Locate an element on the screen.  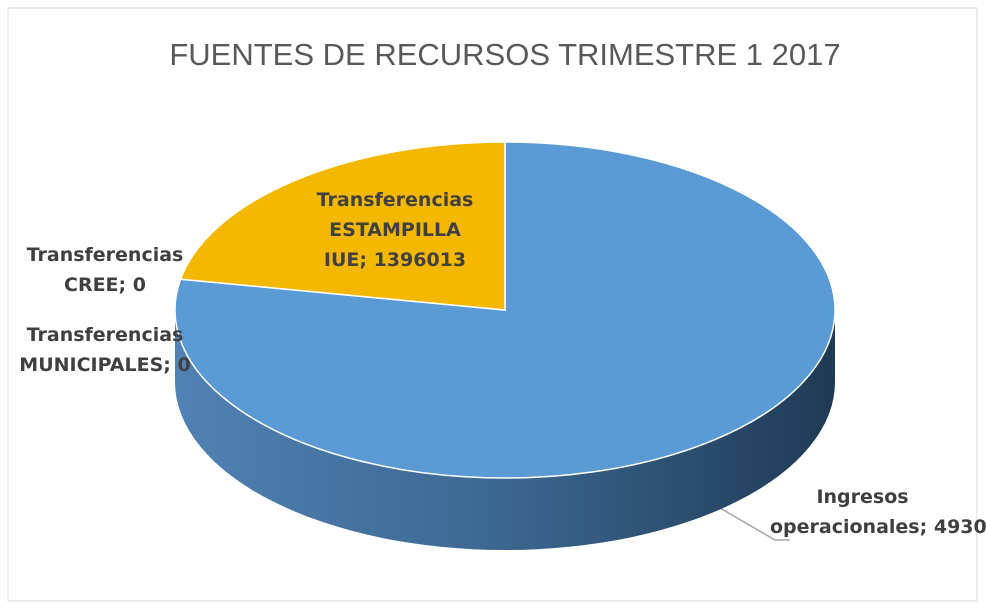
label-value: 1396013 is located at coordinates (420, 260).